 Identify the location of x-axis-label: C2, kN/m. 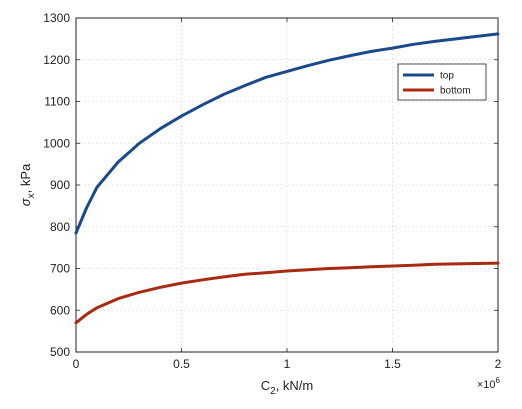
(287, 387).